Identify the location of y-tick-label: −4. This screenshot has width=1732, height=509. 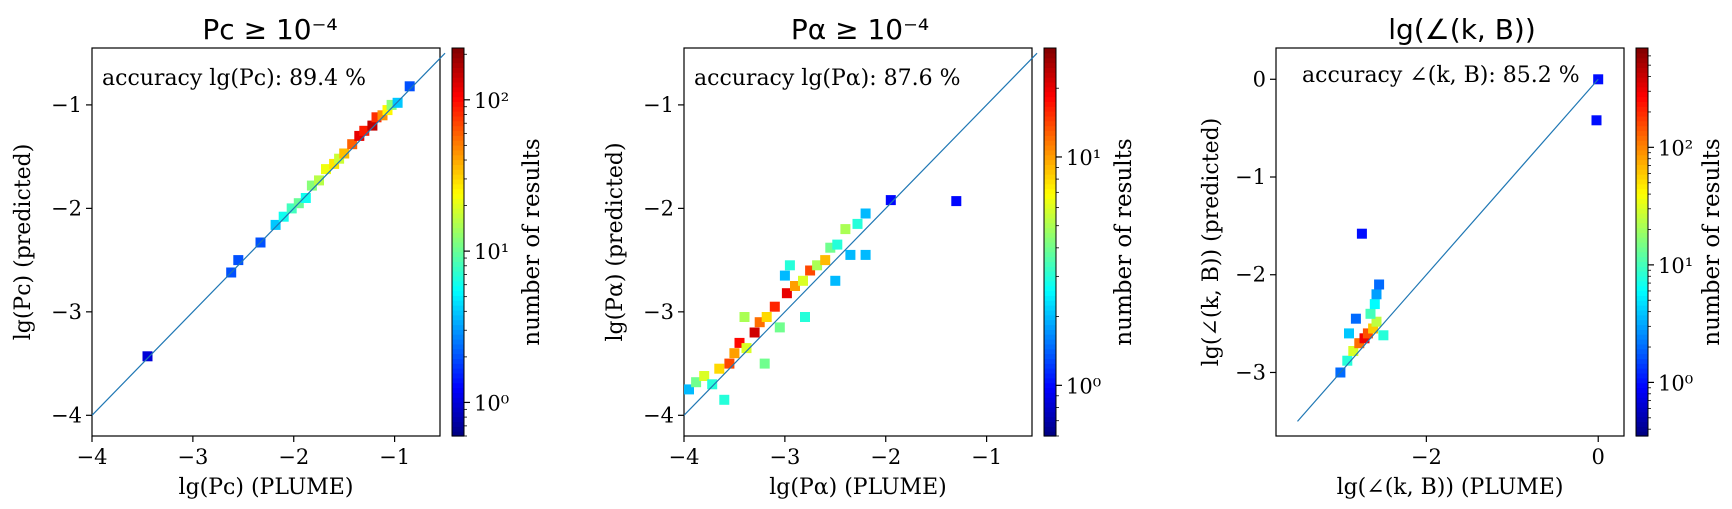
(66, 415).